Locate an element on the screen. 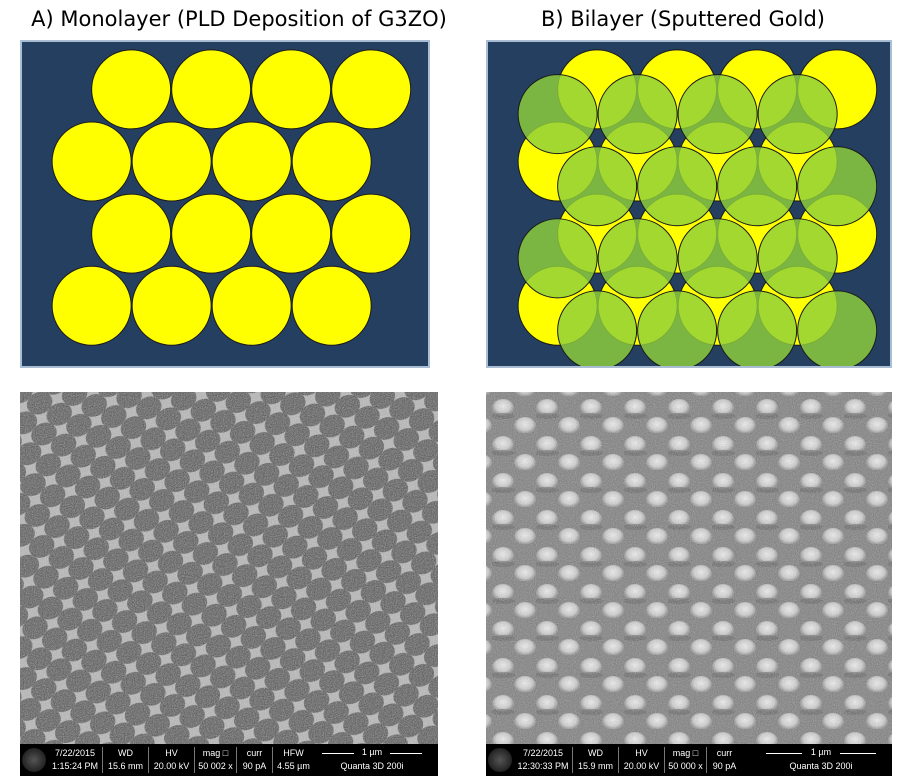  mag-cell: mag □ 50 002 x is located at coordinates (215, 760).